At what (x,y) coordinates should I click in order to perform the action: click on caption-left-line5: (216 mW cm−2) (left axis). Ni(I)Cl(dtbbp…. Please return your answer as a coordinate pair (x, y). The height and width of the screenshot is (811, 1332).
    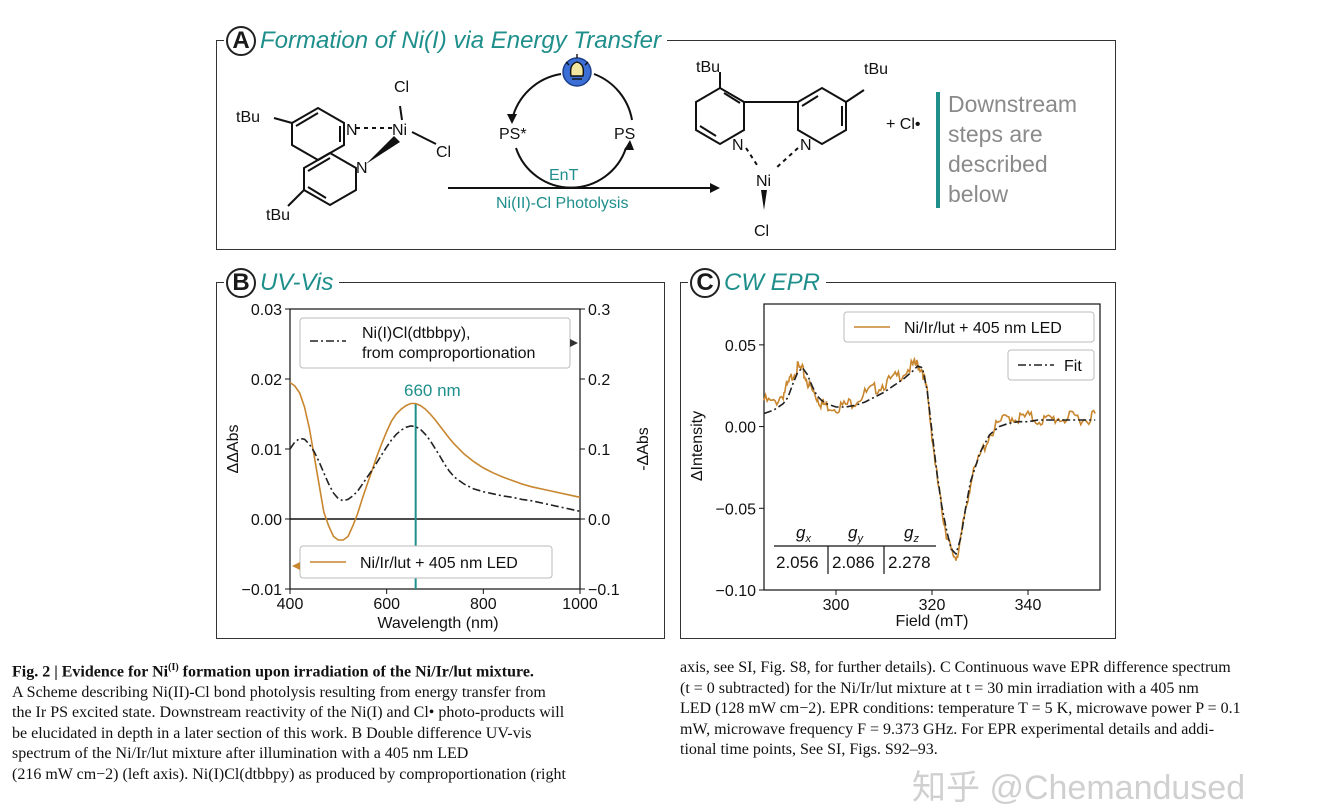
    Looking at the image, I should click on (289, 774).